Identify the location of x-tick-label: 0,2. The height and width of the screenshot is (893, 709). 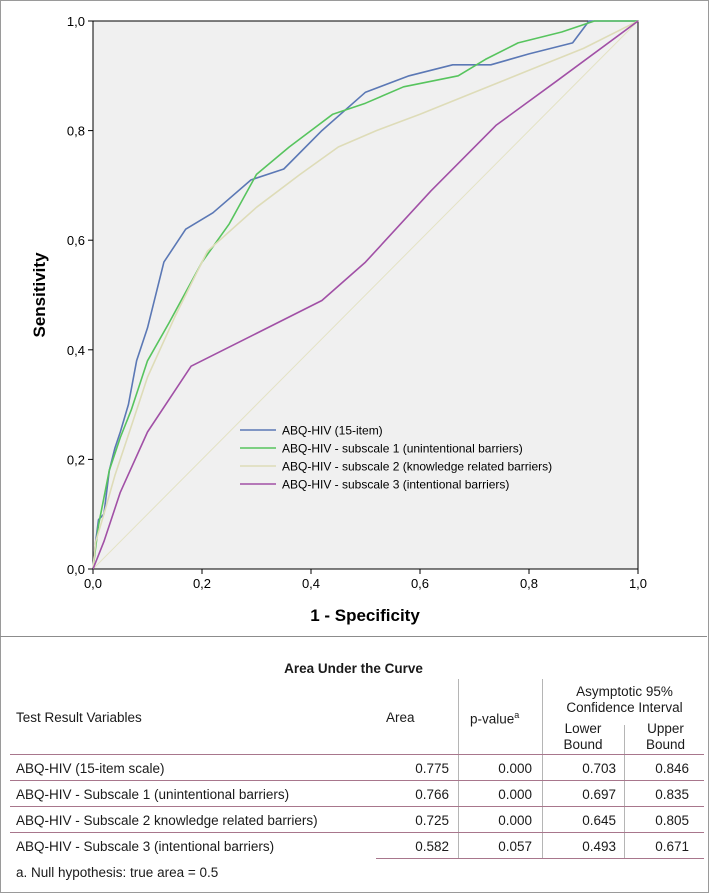
(202, 583).